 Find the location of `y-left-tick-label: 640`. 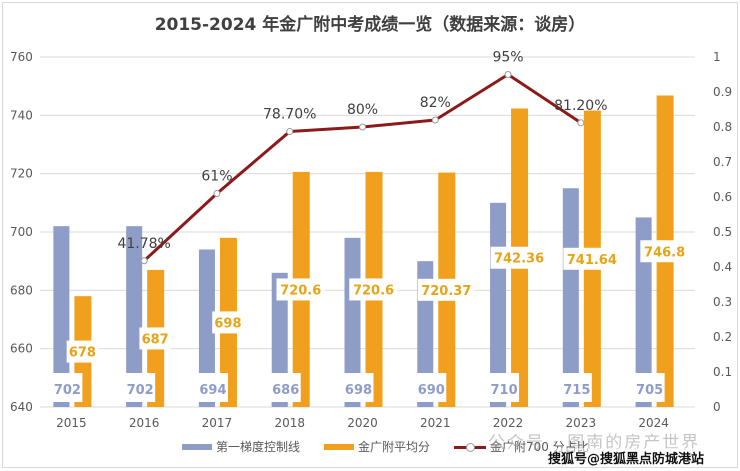

y-left-tick-label: 640 is located at coordinates (21, 407).